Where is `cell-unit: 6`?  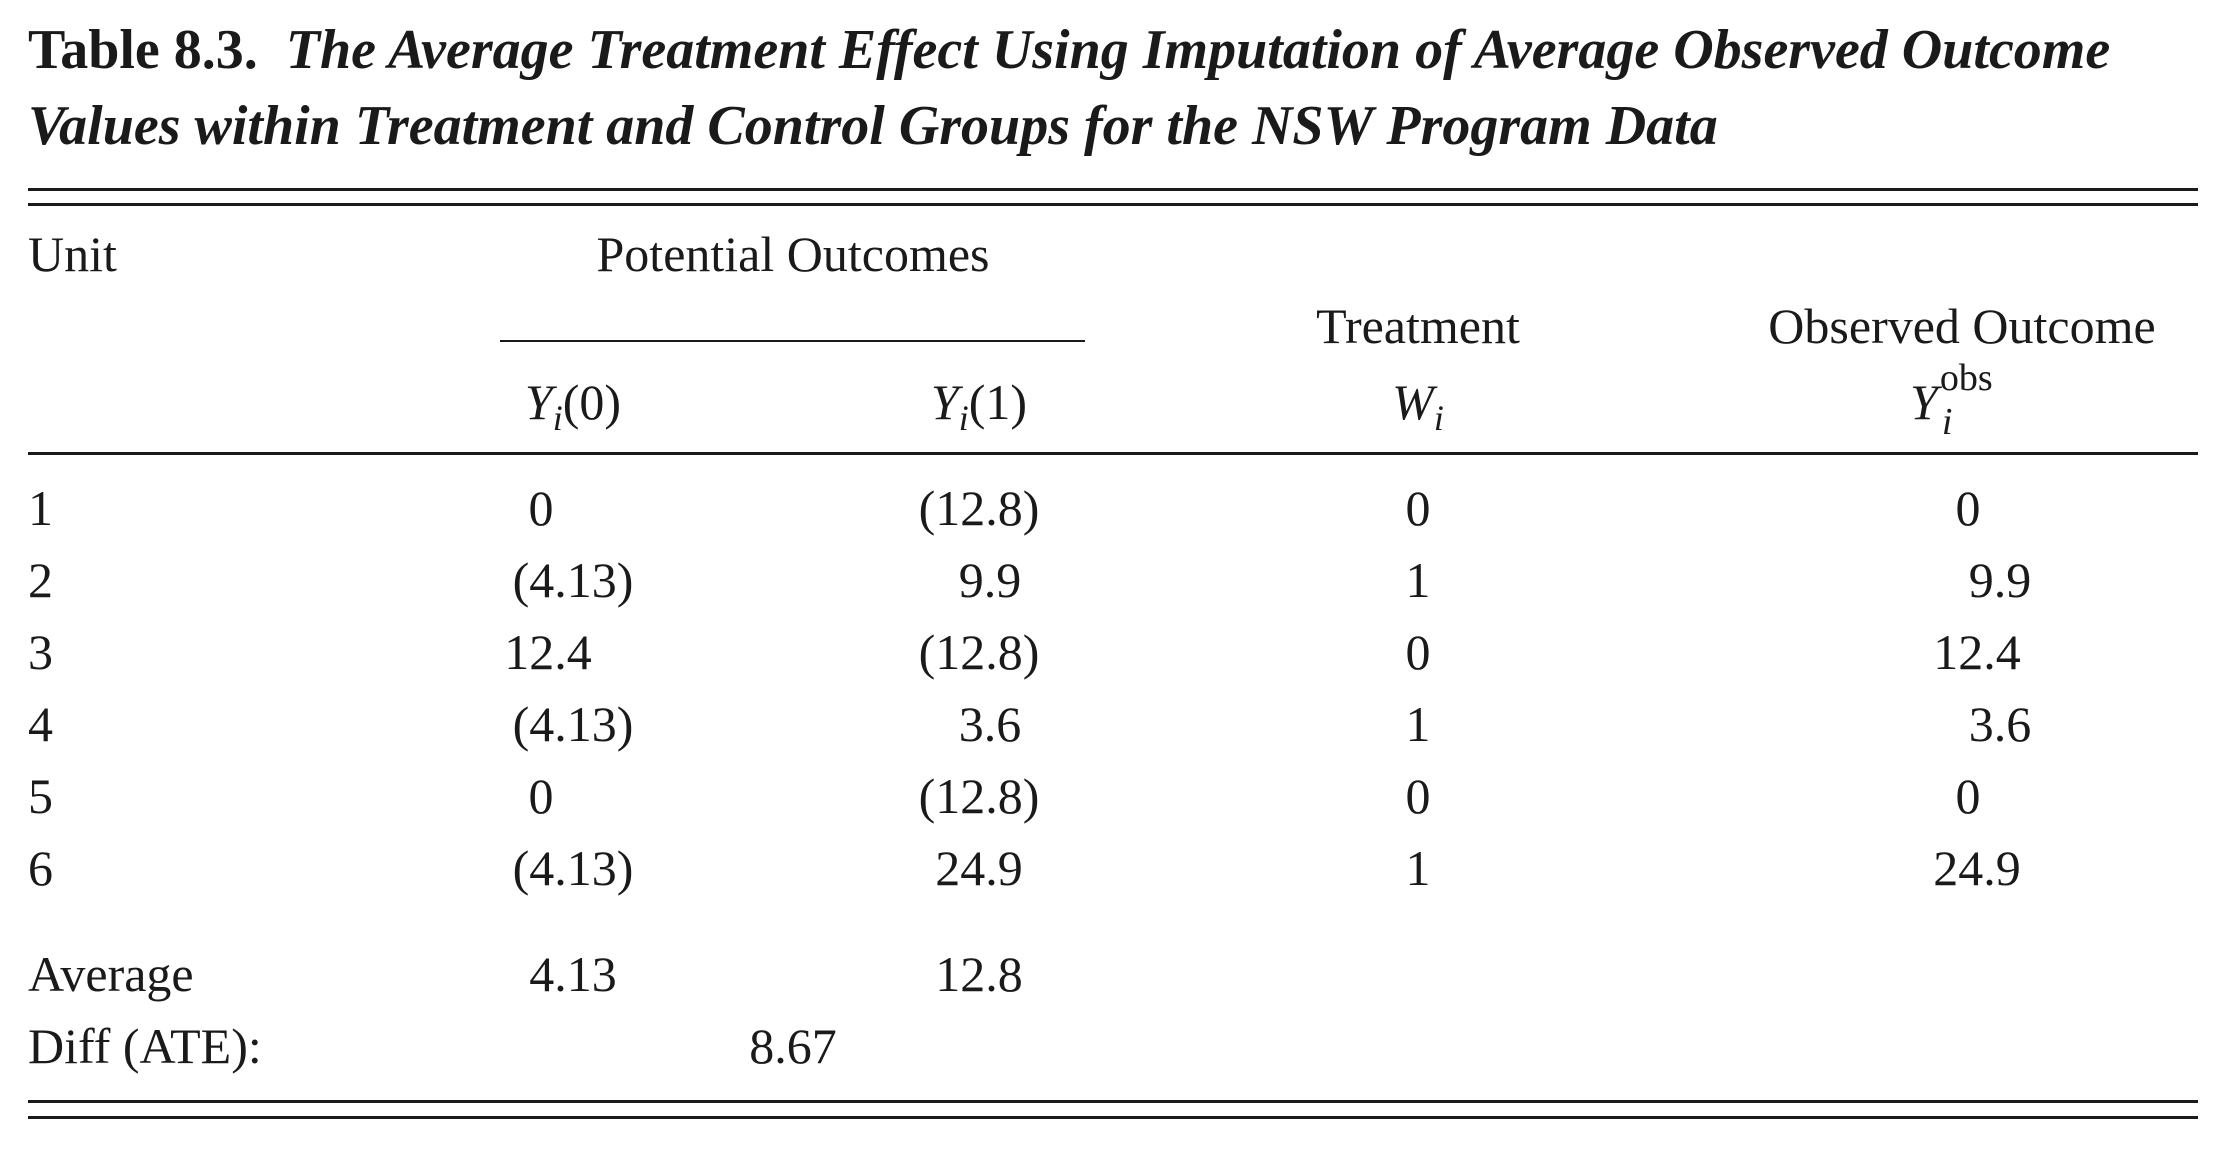
cell-unit: 6 is located at coordinates (40, 868).